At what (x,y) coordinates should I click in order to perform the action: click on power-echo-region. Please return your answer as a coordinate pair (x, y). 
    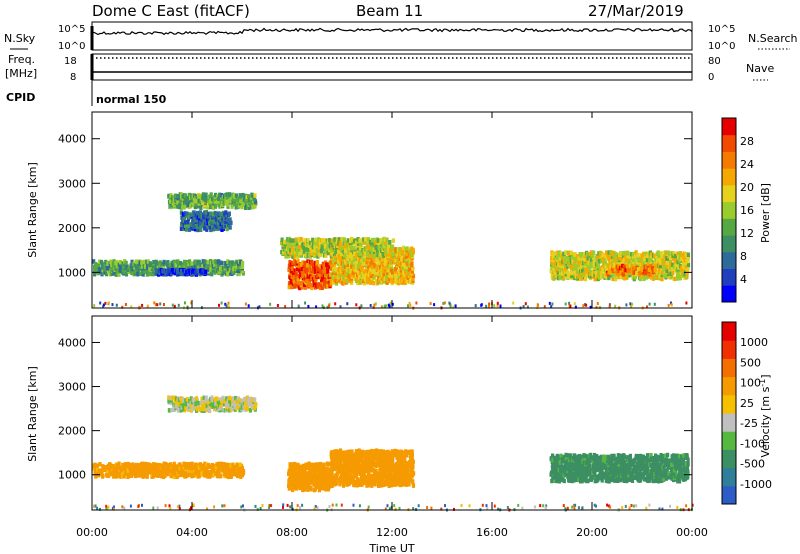
    Looking at the image, I should click on (181, 272).